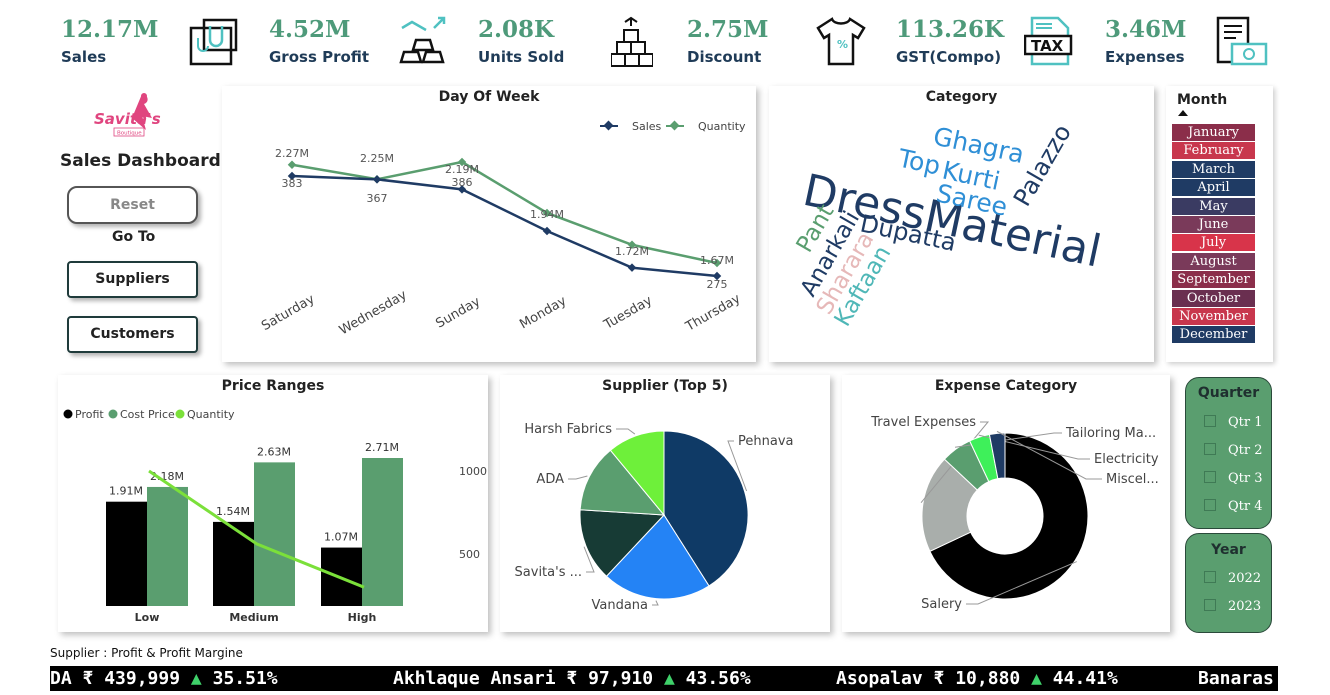 The width and height of the screenshot is (1330, 695). Describe the element at coordinates (949, 57) in the screenshot. I see `kpi-gst-label: GST(Compo)` at that location.